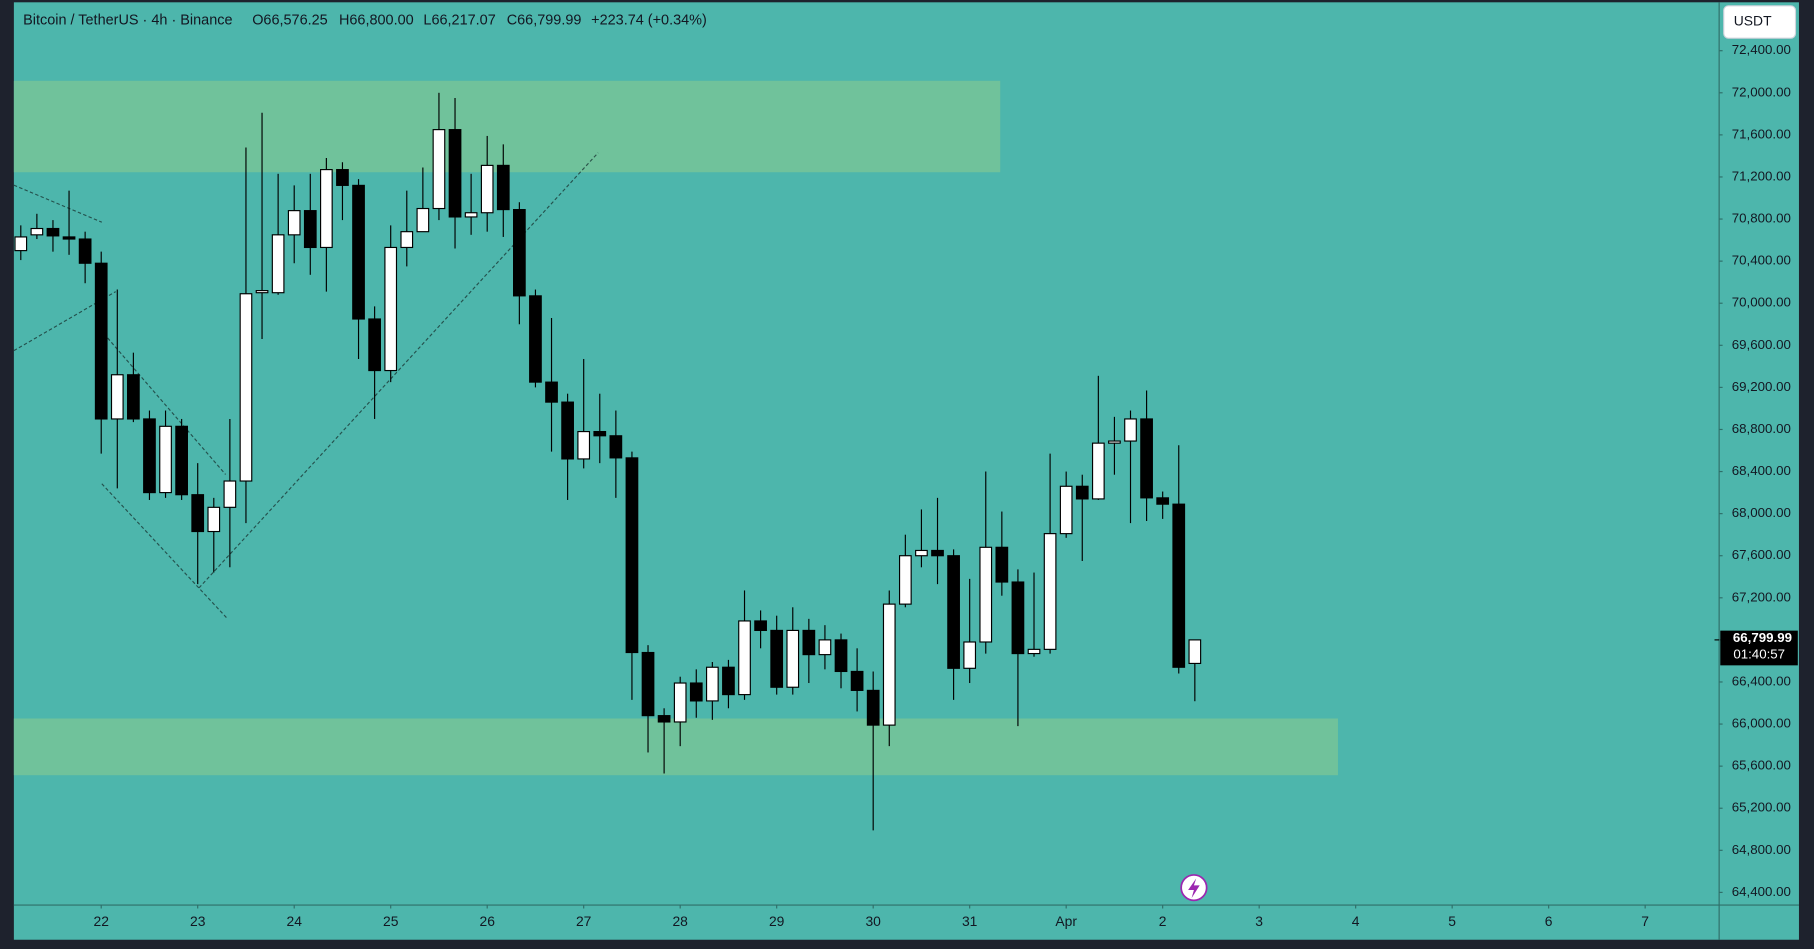  What do you see at coordinates (376, 21) in the screenshot?
I see `ohlc-high: H66,800.00` at bounding box center [376, 21].